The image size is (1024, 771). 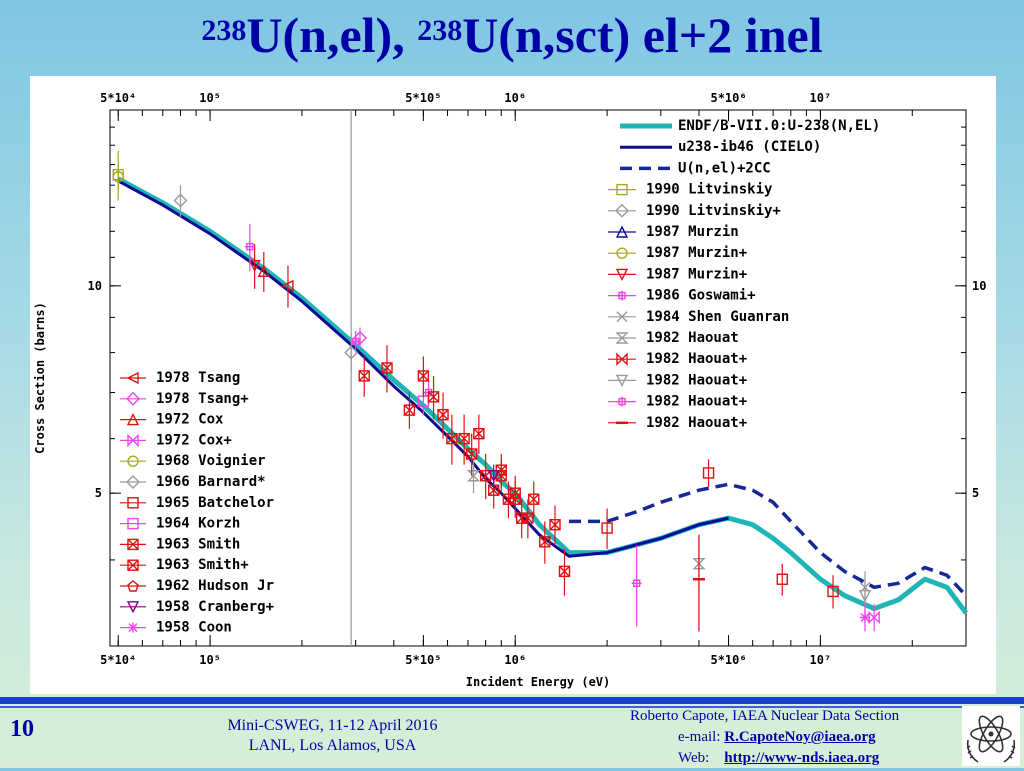 I want to click on x-tick-label-top: 10⁷, so click(x=821, y=98).